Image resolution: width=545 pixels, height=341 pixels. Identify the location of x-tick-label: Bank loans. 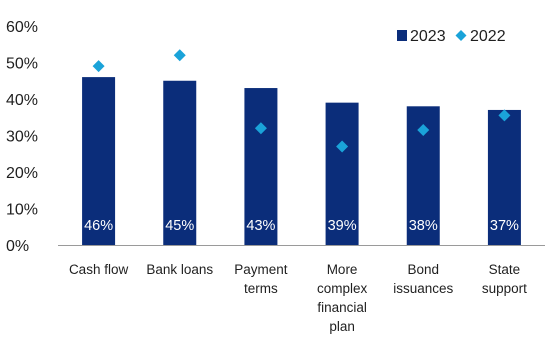
(179, 269).